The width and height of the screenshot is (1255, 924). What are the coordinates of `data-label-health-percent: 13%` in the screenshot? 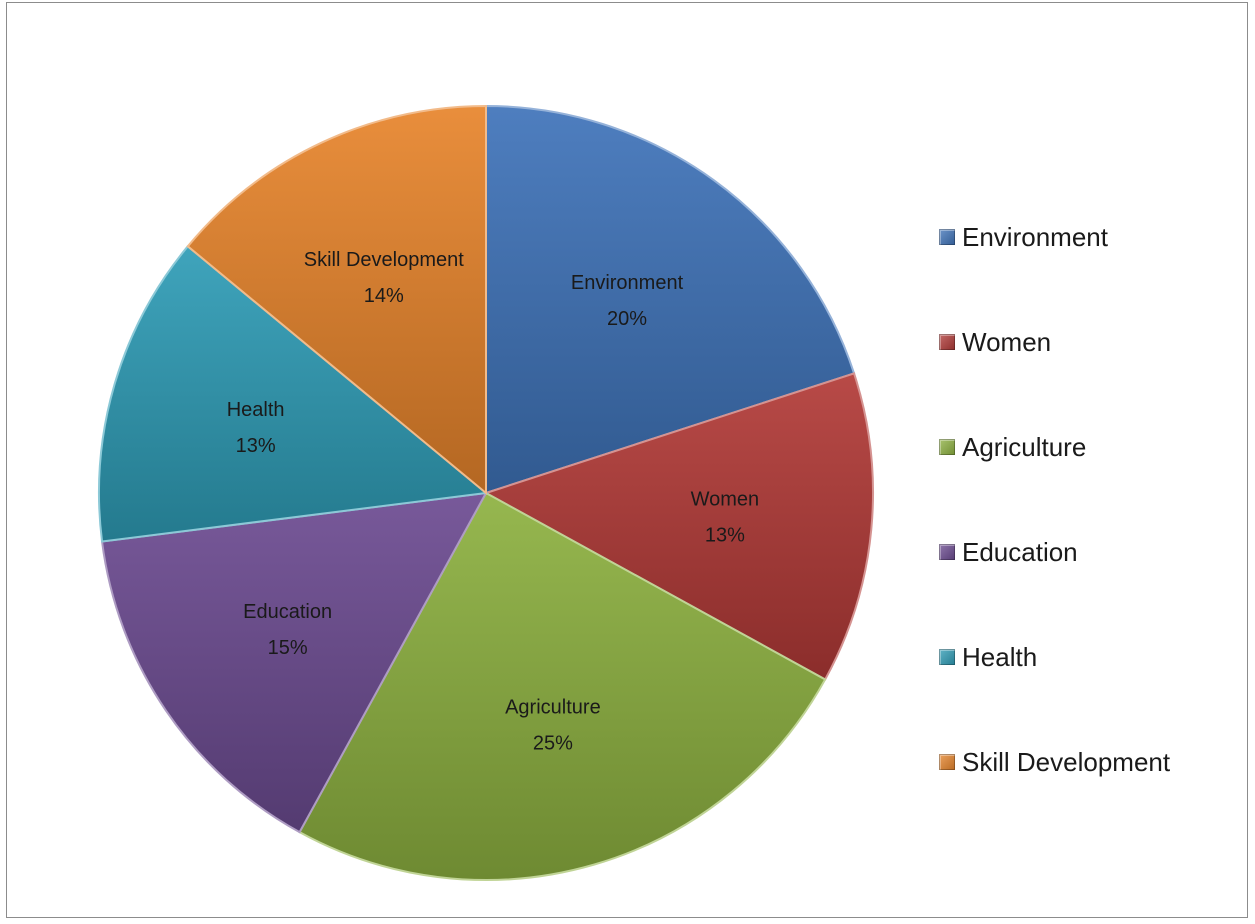 It's located at (256, 446).